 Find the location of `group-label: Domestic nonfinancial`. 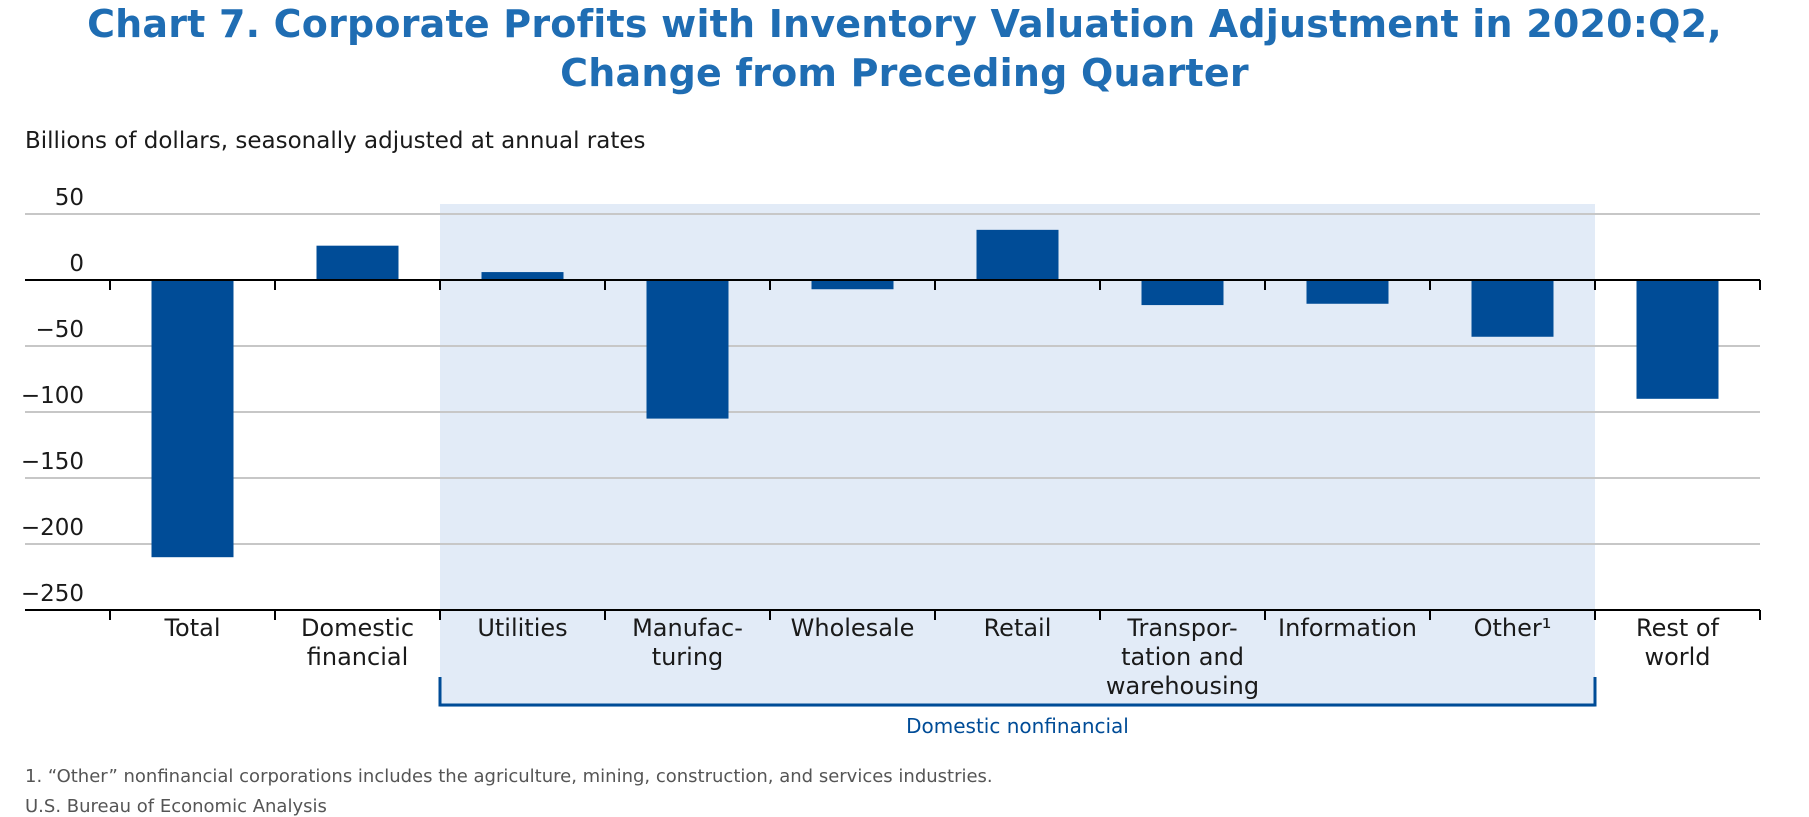

group-label: Domestic nonfinancial is located at coordinates (1017, 726).